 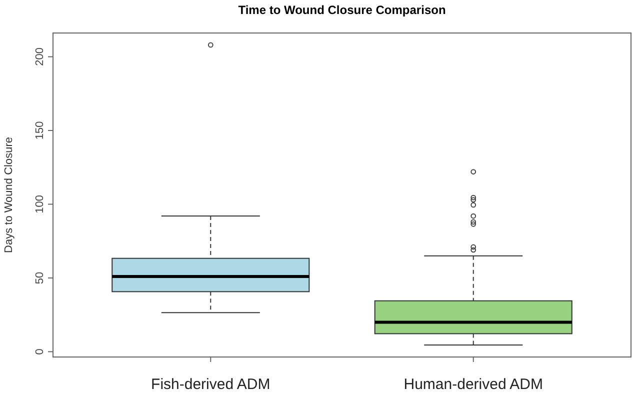 I want to click on y-tick-label: 100, so click(x=40, y=204).